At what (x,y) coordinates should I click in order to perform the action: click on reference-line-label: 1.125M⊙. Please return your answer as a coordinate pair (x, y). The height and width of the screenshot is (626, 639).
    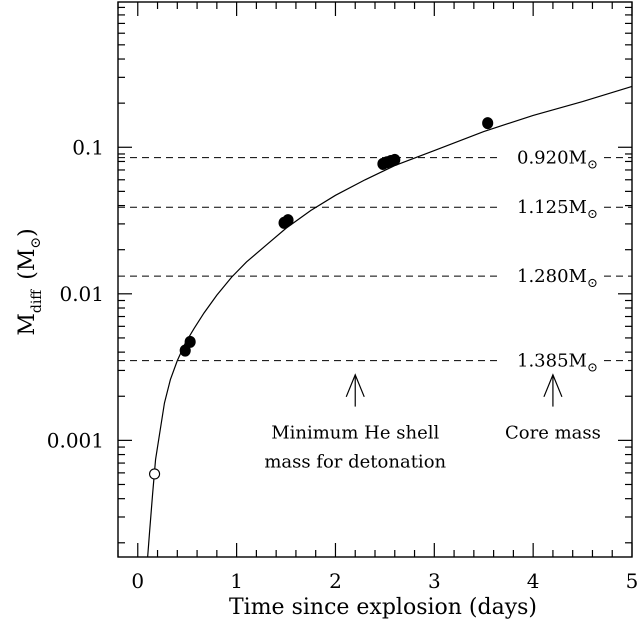
    Looking at the image, I should click on (557, 209).